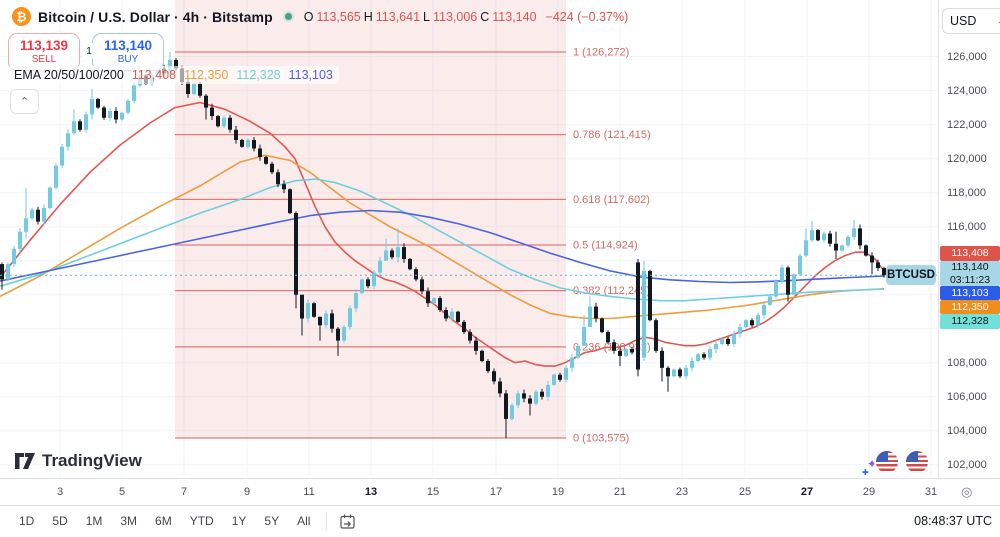 The width and height of the screenshot is (1000, 537). I want to click on ohlc-readout: O 113,565 H 113,641 L 113,006 C 113,140, so click(420, 17).